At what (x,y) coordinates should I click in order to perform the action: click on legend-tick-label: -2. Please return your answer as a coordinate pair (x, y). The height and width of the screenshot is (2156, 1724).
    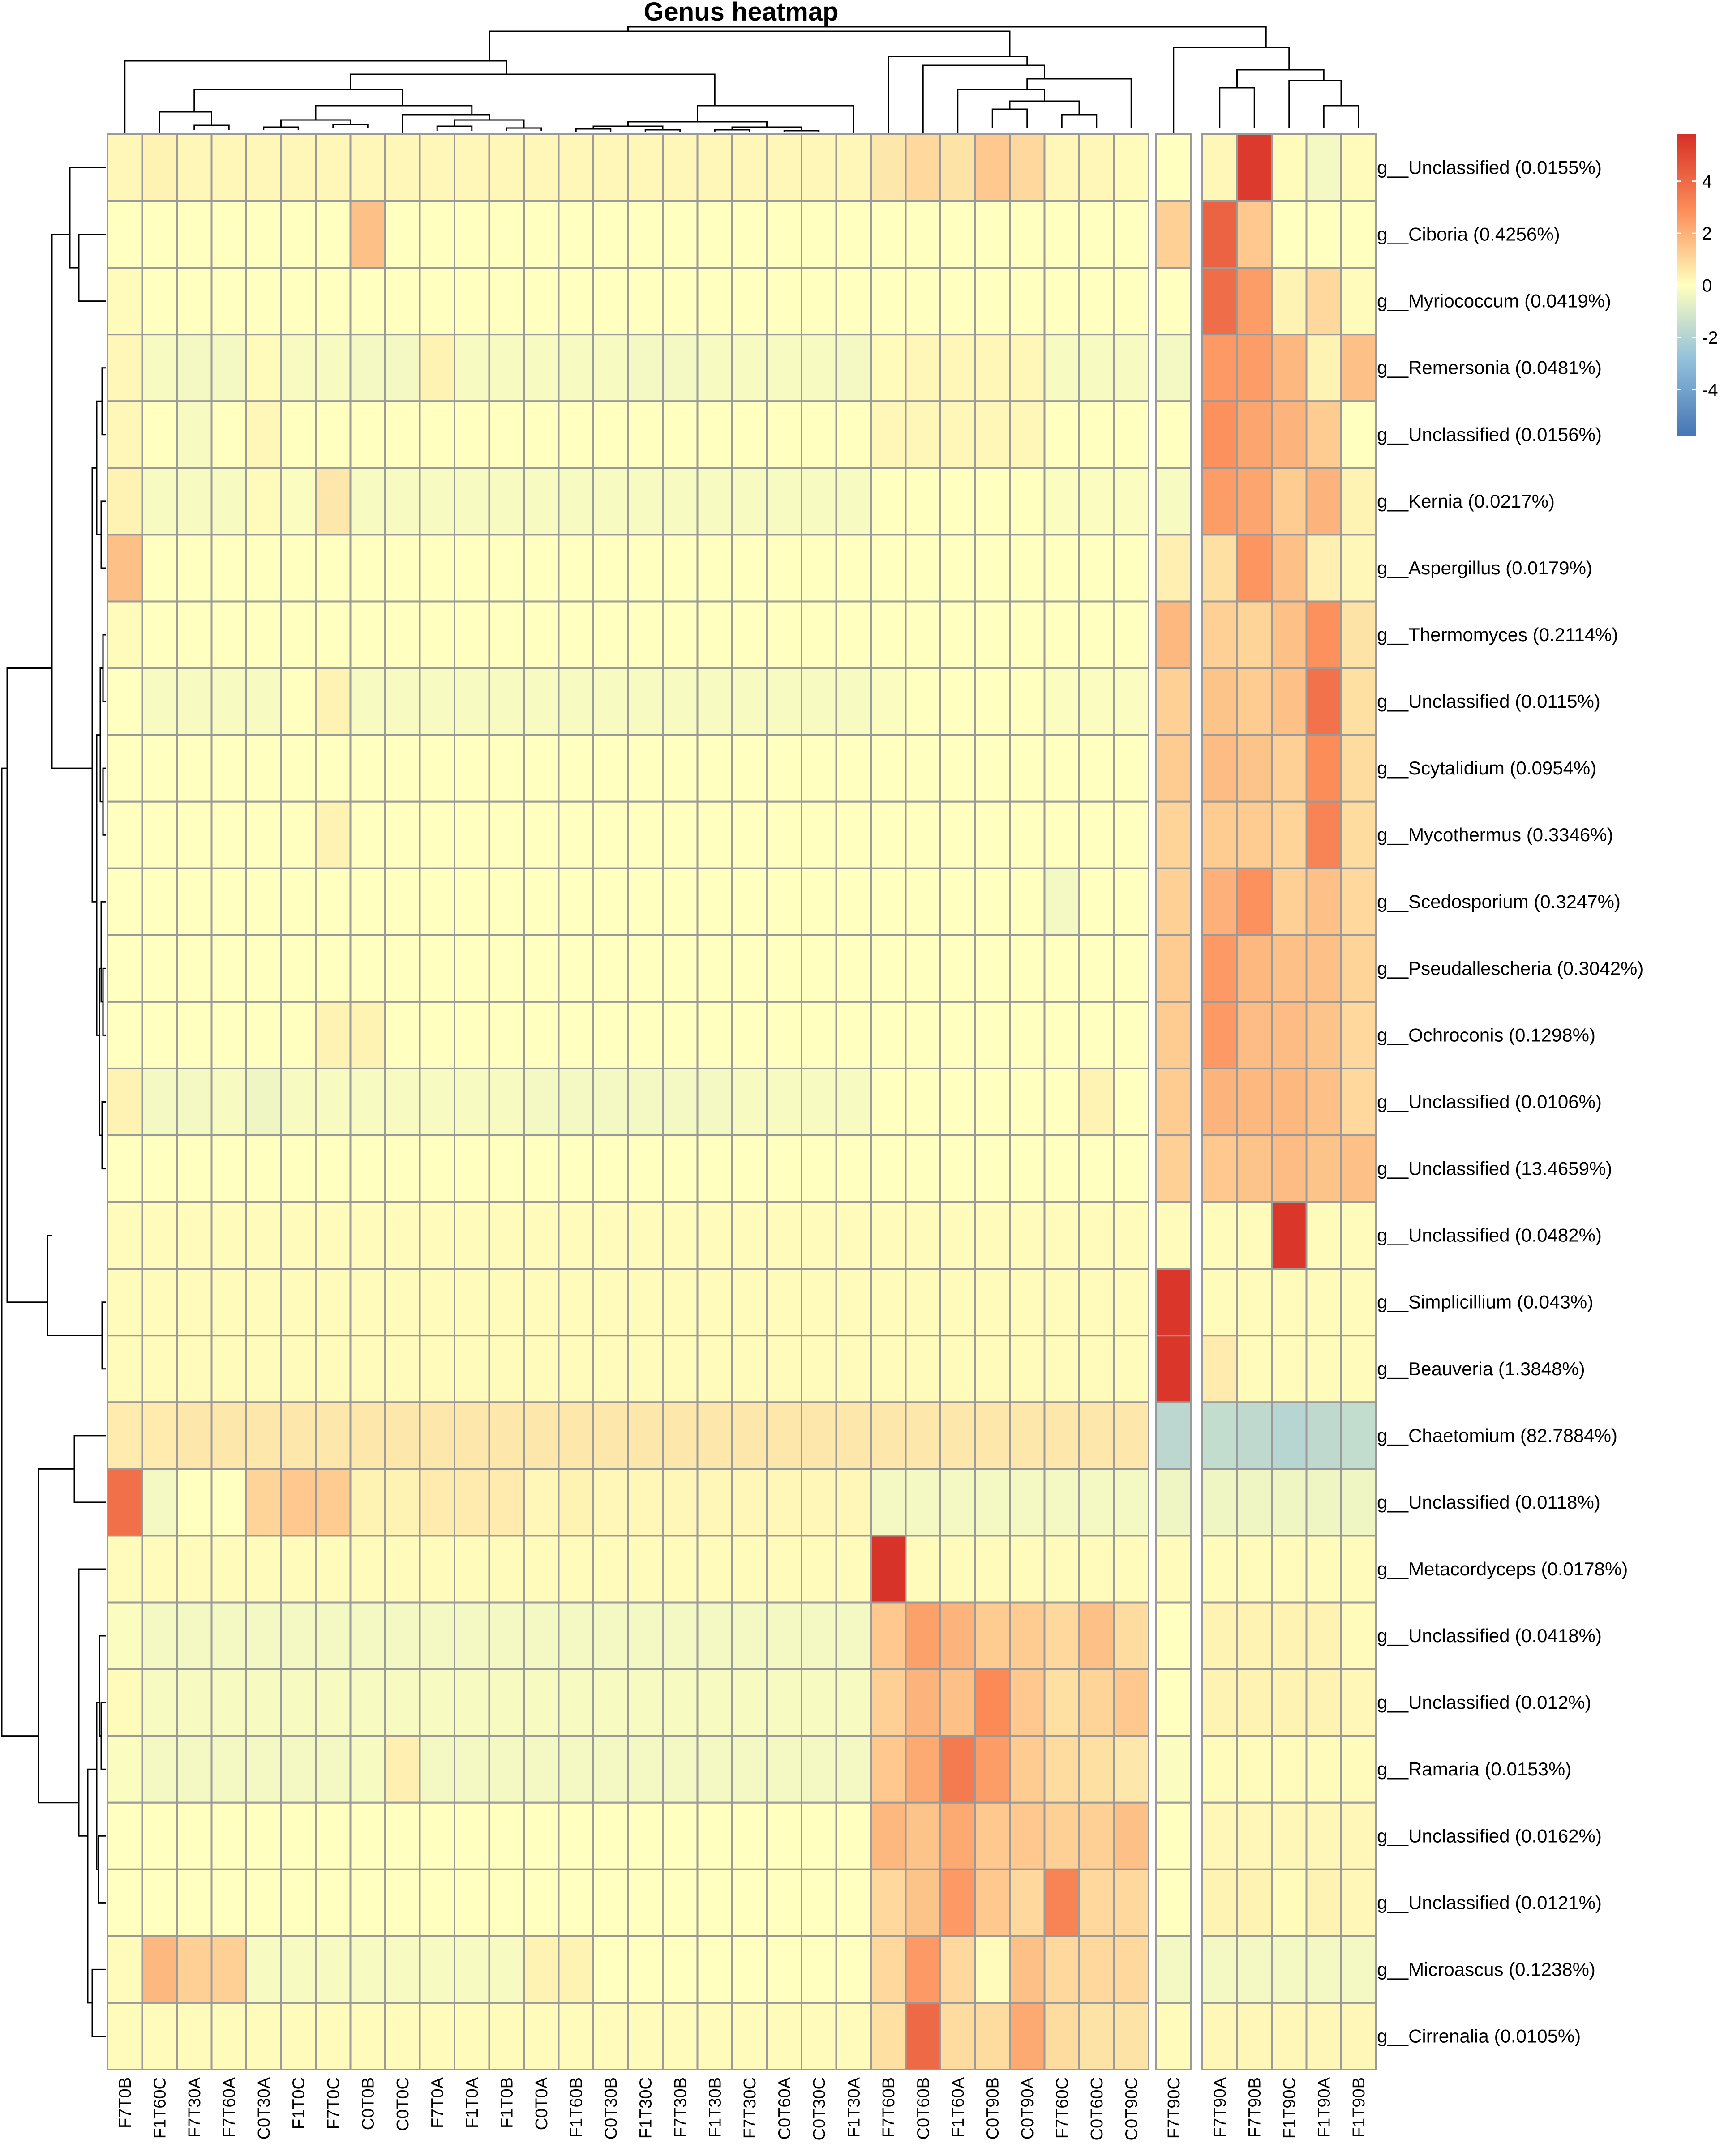
    Looking at the image, I should click on (1710, 338).